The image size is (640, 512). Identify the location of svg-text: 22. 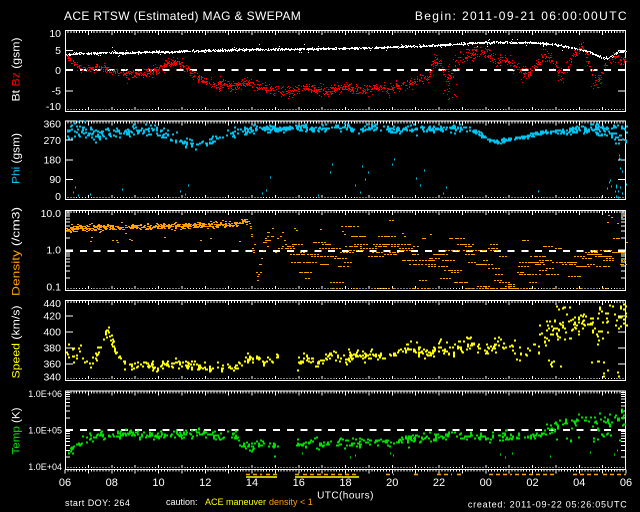
(439, 483).